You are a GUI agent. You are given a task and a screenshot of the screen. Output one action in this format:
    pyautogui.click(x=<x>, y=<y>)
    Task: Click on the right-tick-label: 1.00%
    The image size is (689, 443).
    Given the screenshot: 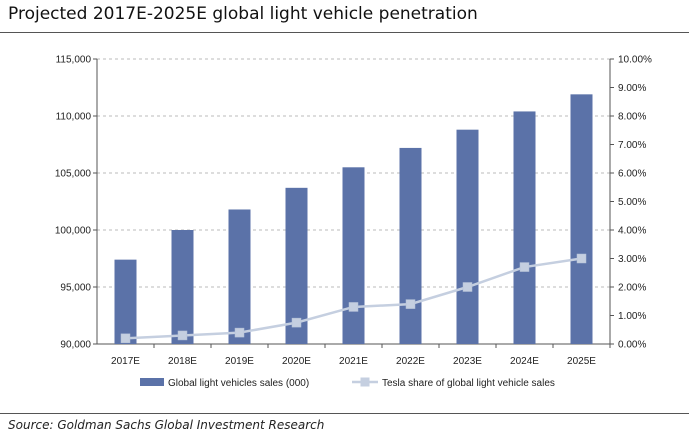 What is the action you would take?
    pyautogui.click(x=632, y=316)
    